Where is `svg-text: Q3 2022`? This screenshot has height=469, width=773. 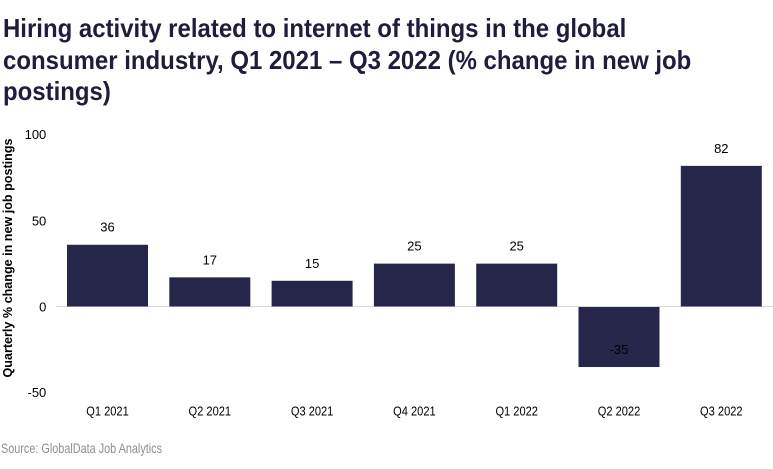
svg-text: Q3 2022 is located at coordinates (721, 411).